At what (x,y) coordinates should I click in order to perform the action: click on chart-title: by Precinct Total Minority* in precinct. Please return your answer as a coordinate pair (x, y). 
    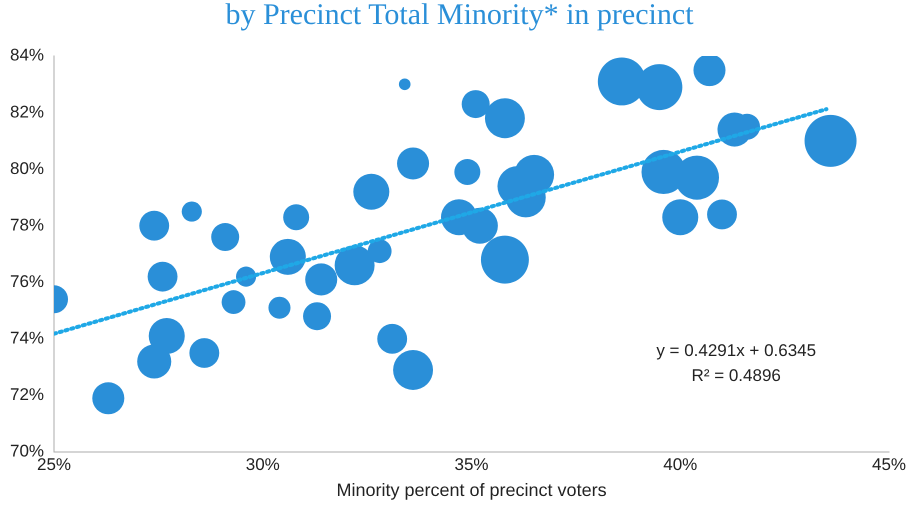
    Looking at the image, I should click on (459, 15).